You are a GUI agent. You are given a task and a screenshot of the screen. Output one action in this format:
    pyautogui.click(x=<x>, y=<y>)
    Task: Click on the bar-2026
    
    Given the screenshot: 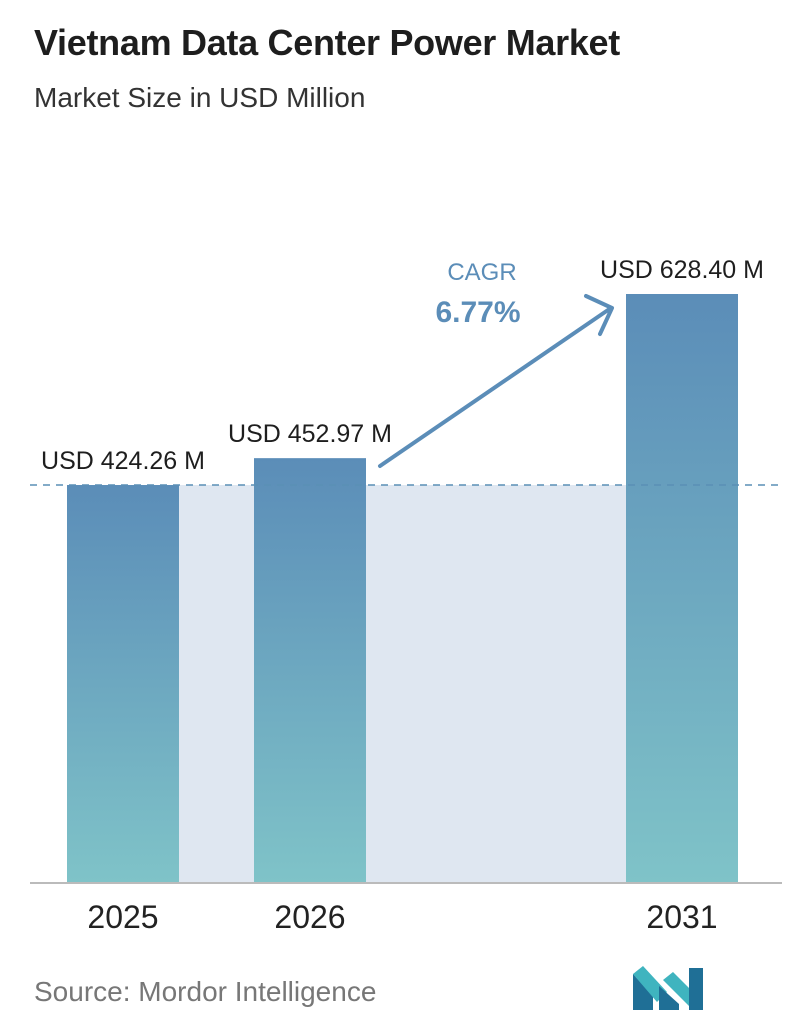 What is the action you would take?
    pyautogui.click(x=310, y=670)
    